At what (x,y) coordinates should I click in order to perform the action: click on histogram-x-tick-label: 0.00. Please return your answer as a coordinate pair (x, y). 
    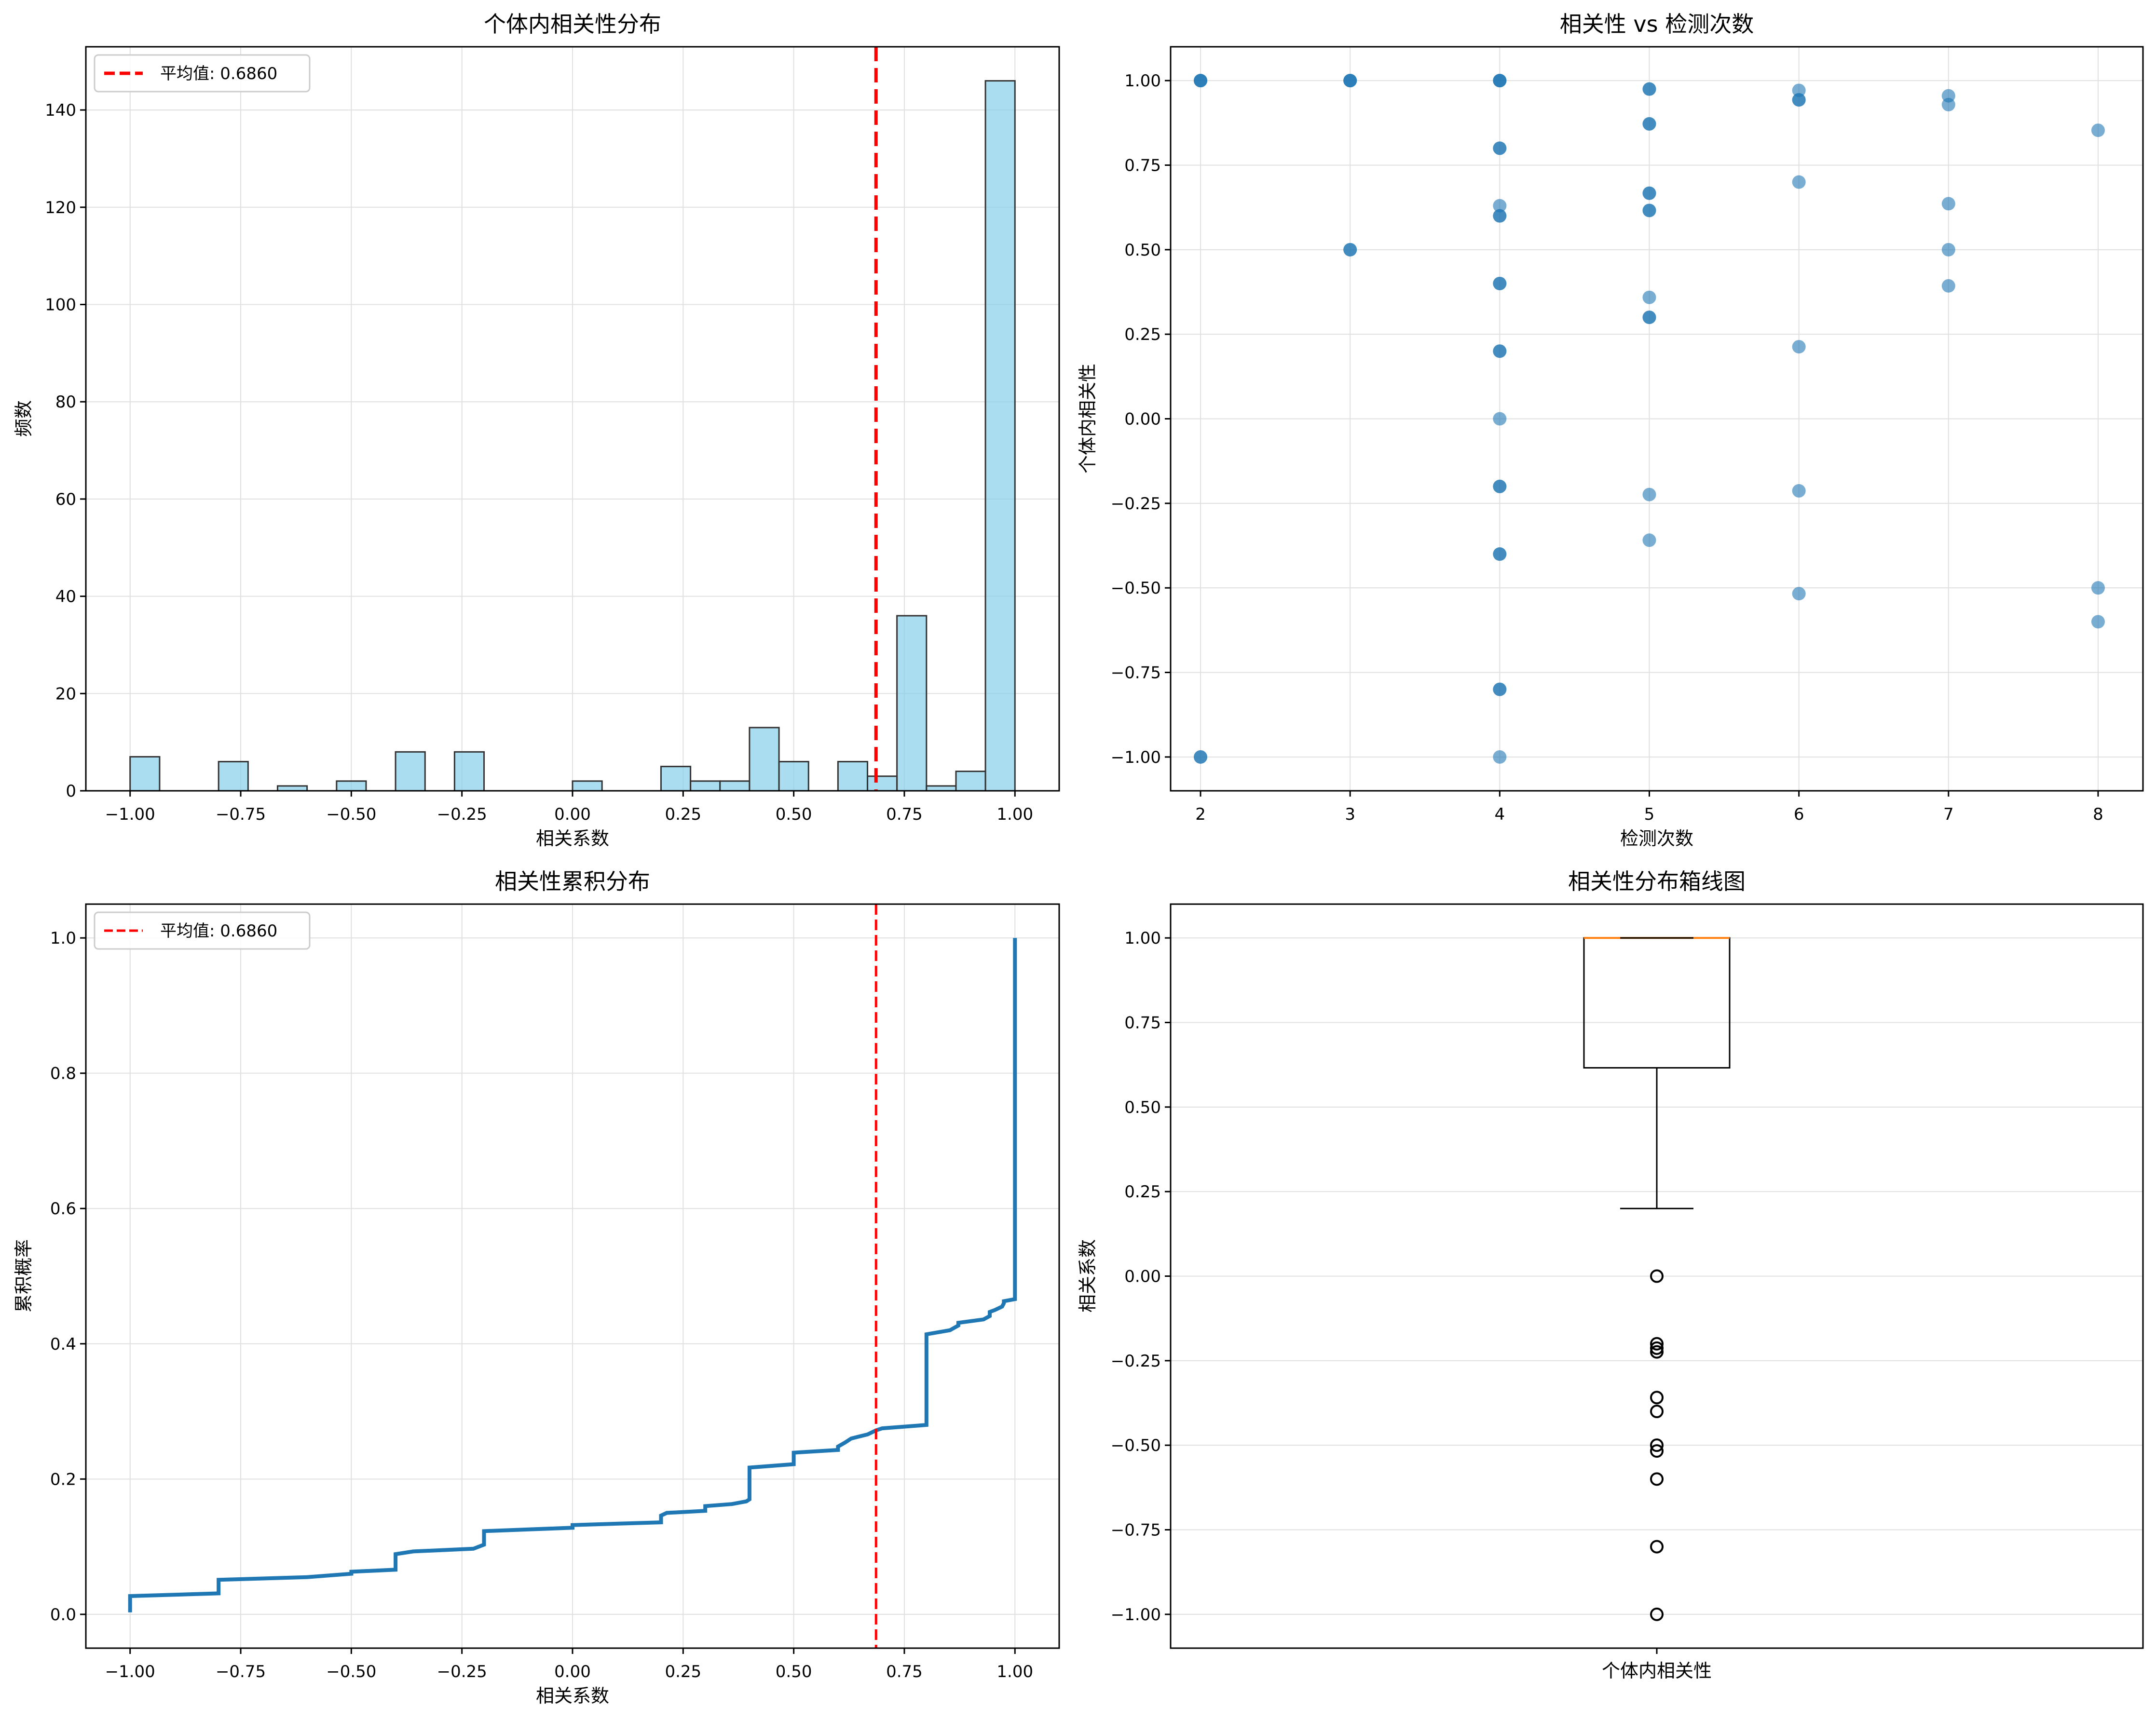
    Looking at the image, I should click on (572, 814).